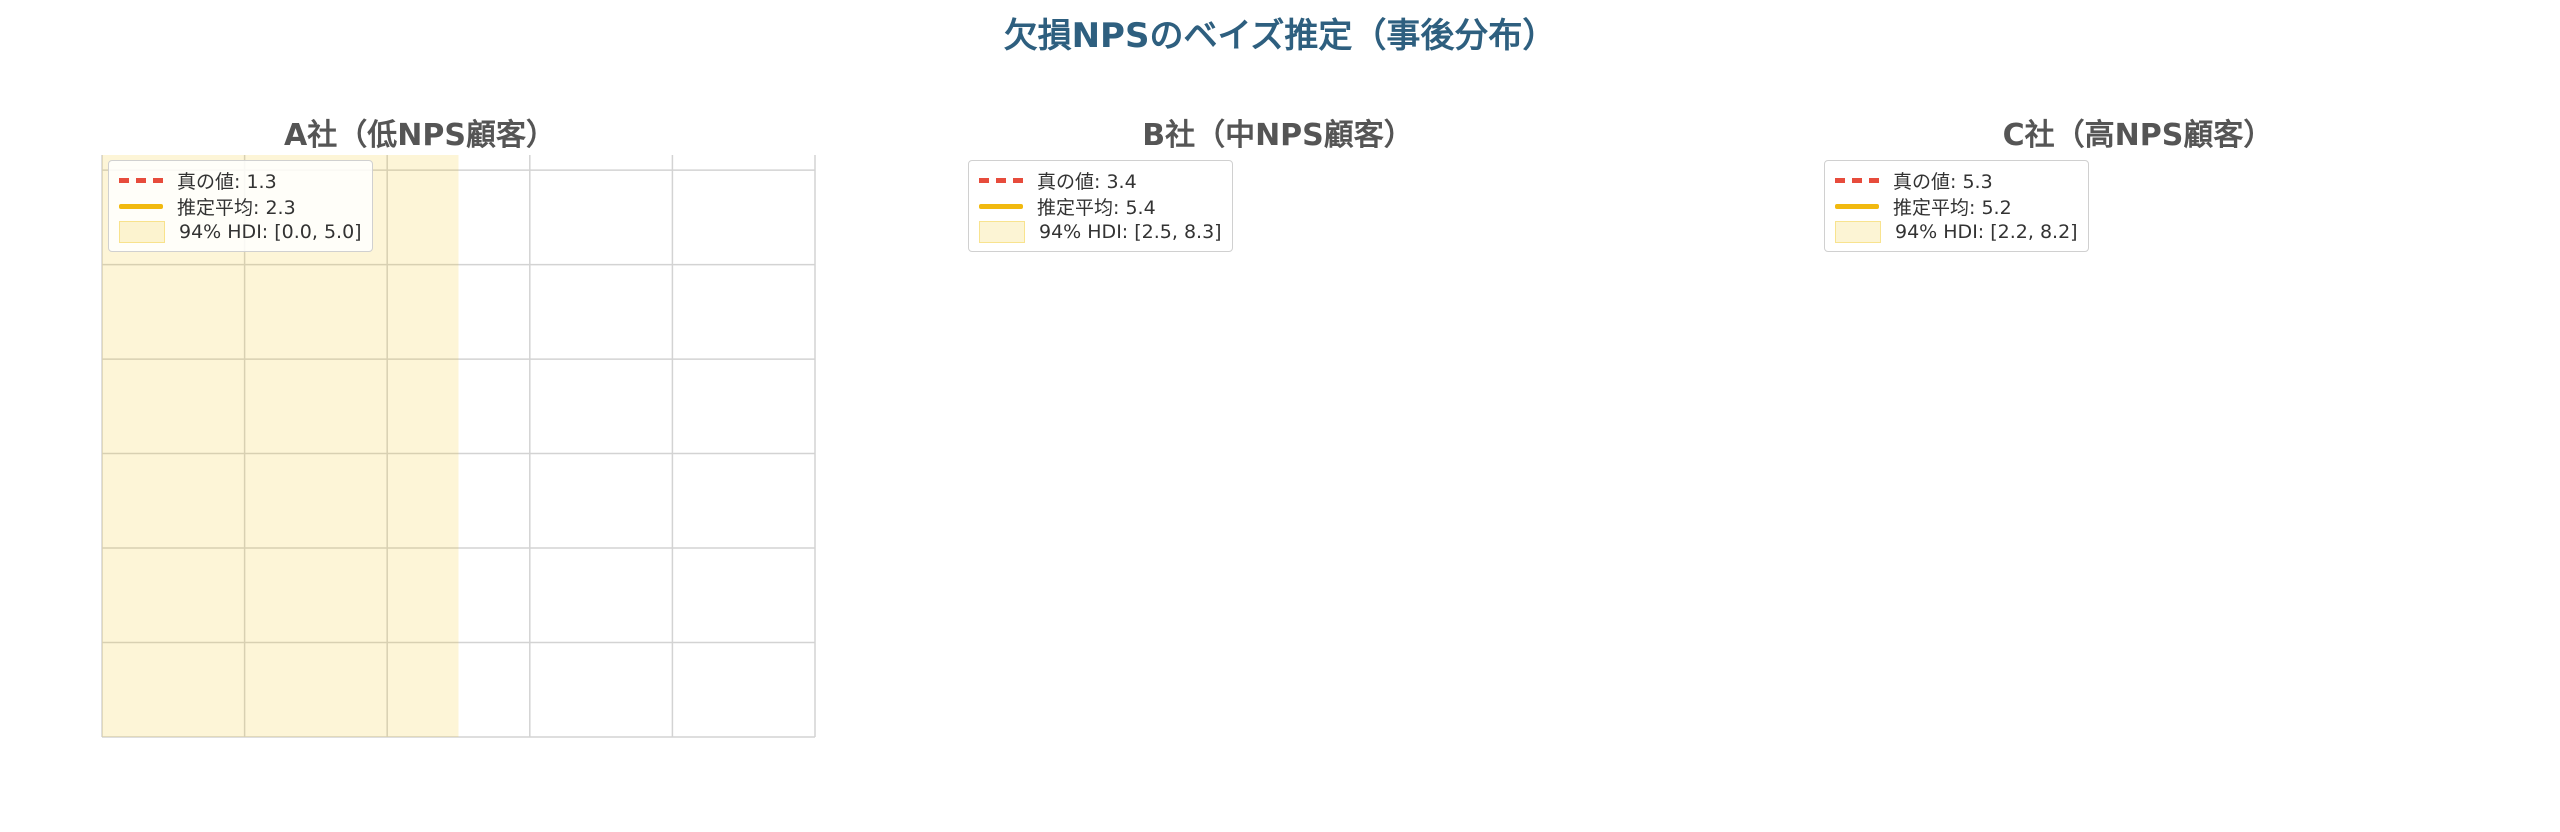 The width and height of the screenshot is (2560, 832). I want to click on legend: 真の値: 1.3 推定平均: 2.3 94% HDI: [0.0, 5.0], so click(240, 206).